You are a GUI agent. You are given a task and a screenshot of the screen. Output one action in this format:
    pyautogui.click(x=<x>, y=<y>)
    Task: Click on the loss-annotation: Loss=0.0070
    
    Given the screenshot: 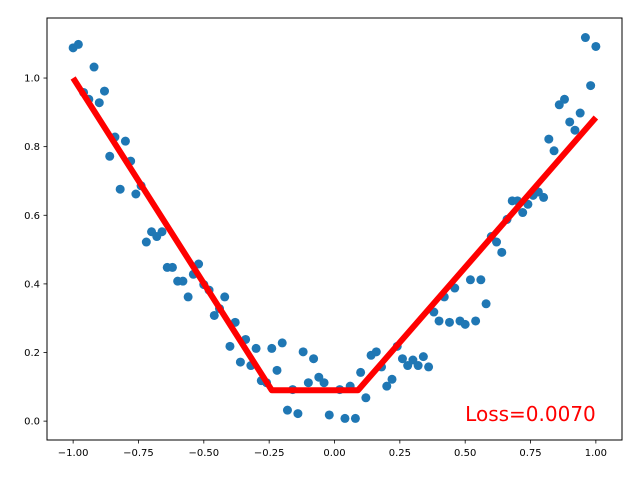 What is the action you would take?
    pyautogui.click(x=530, y=414)
    